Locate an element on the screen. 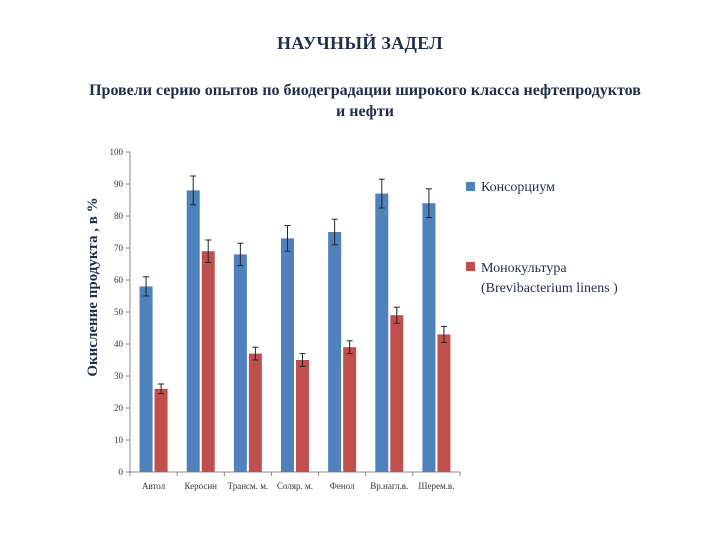 This screenshot has height=540, width=720. slide-title: НАУЧНЫЙ ЗАДЕЛ is located at coordinates (360, 43).